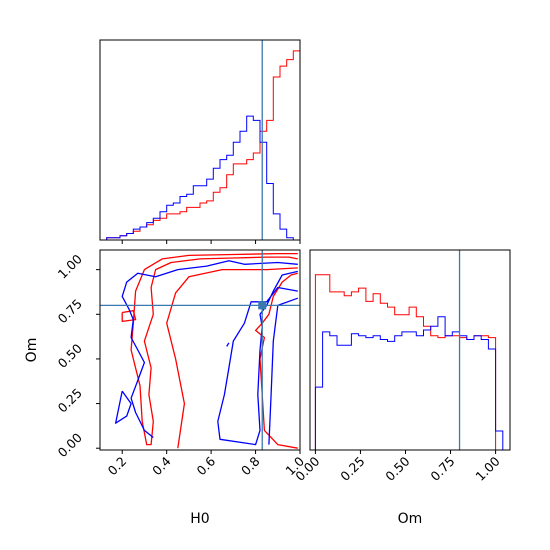 The height and width of the screenshot is (550, 550). I want to click on contour-H0-Om-ylabel: Om, so click(32, 350).